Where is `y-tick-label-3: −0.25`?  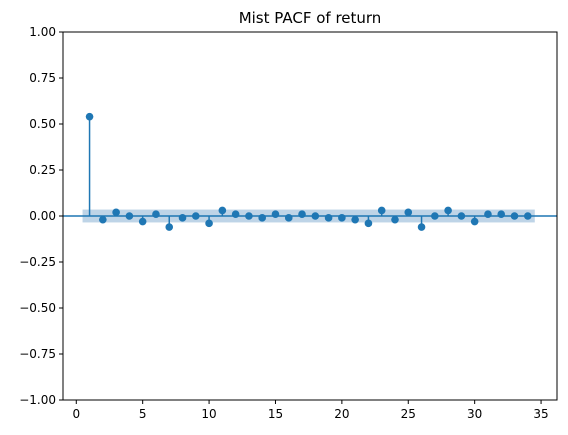
y-tick-label-3: −0.25 is located at coordinates (37, 262).